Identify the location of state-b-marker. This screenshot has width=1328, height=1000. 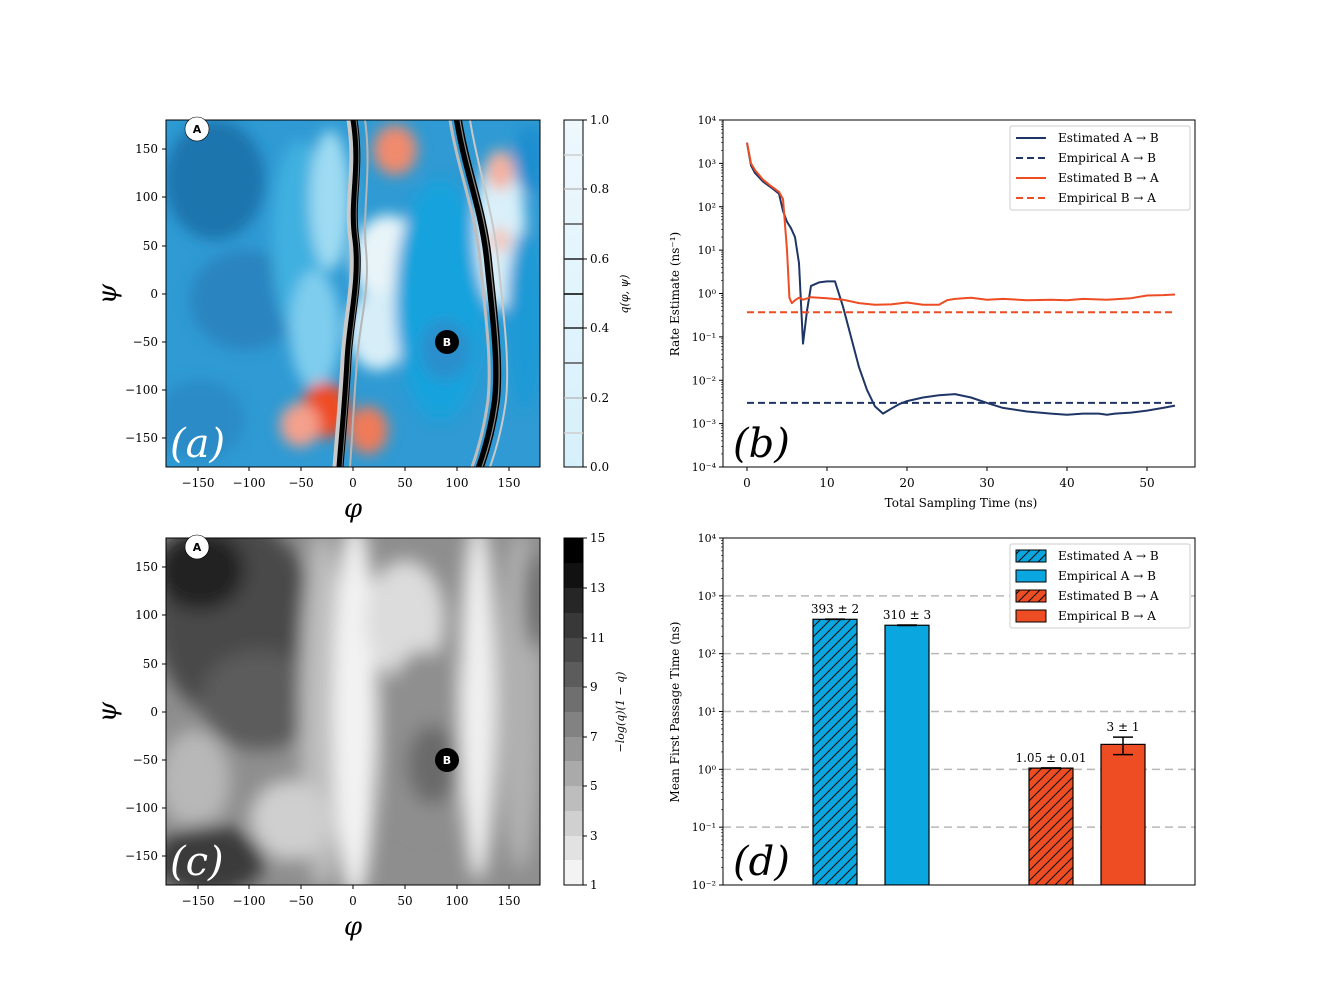
(447, 342).